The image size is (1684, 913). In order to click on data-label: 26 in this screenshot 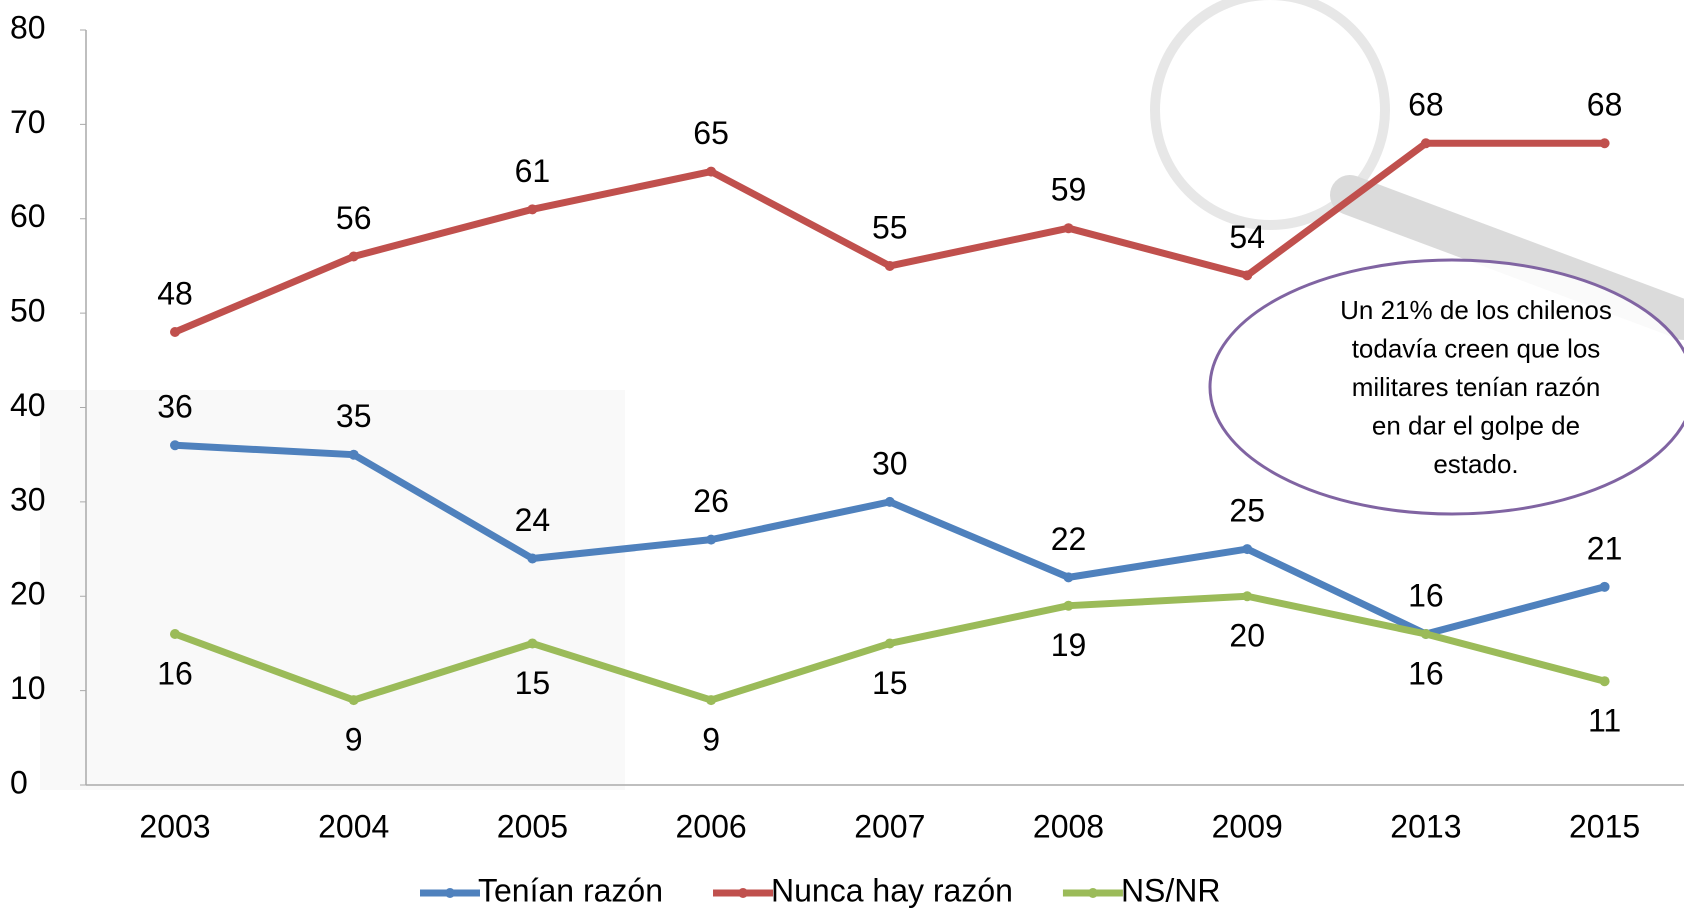, I will do `click(711, 501)`.